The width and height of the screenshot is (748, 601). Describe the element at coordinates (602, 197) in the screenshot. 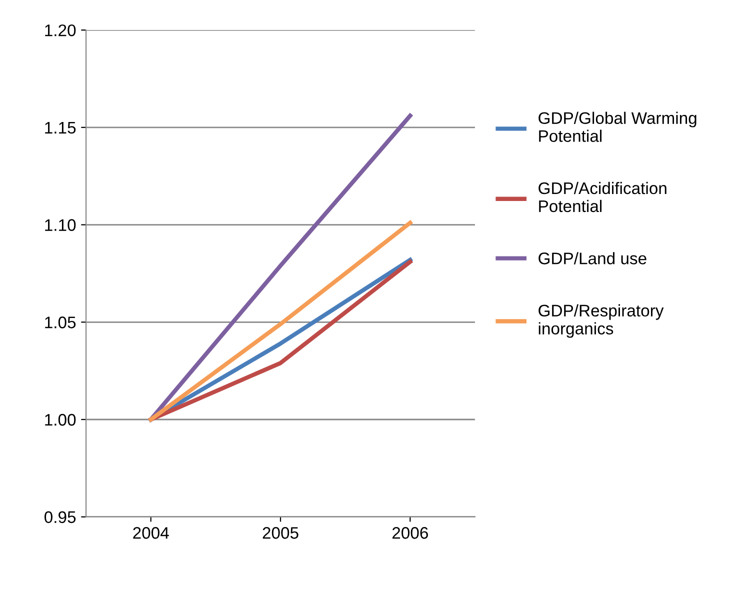

I see `legend-label: GDP/Acidification Potential` at that location.